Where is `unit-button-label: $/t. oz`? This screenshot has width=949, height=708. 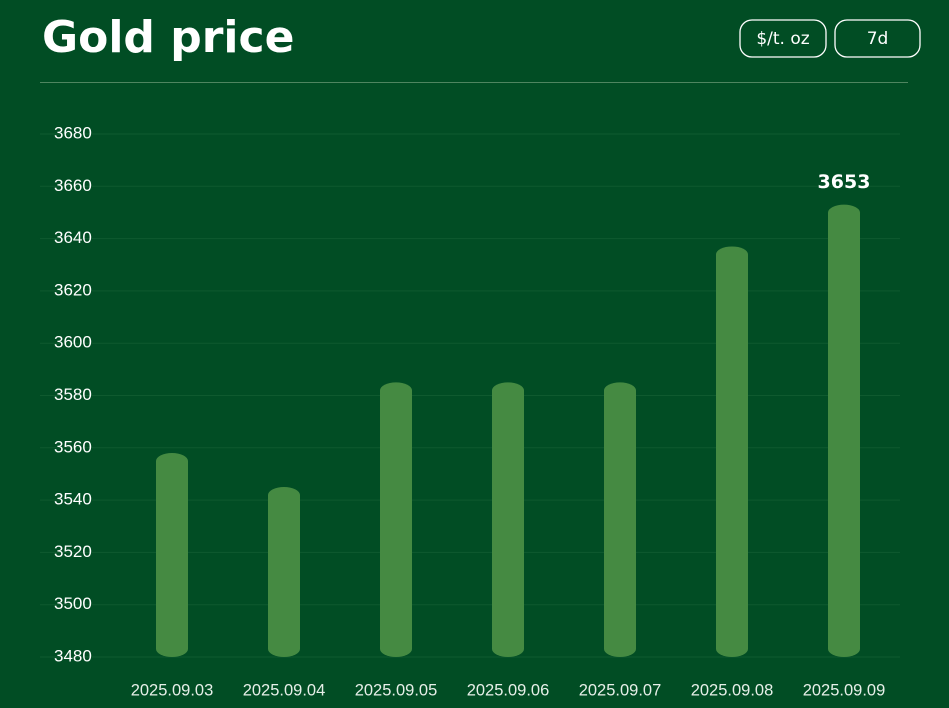 unit-button-label: $/t. oz is located at coordinates (782, 39).